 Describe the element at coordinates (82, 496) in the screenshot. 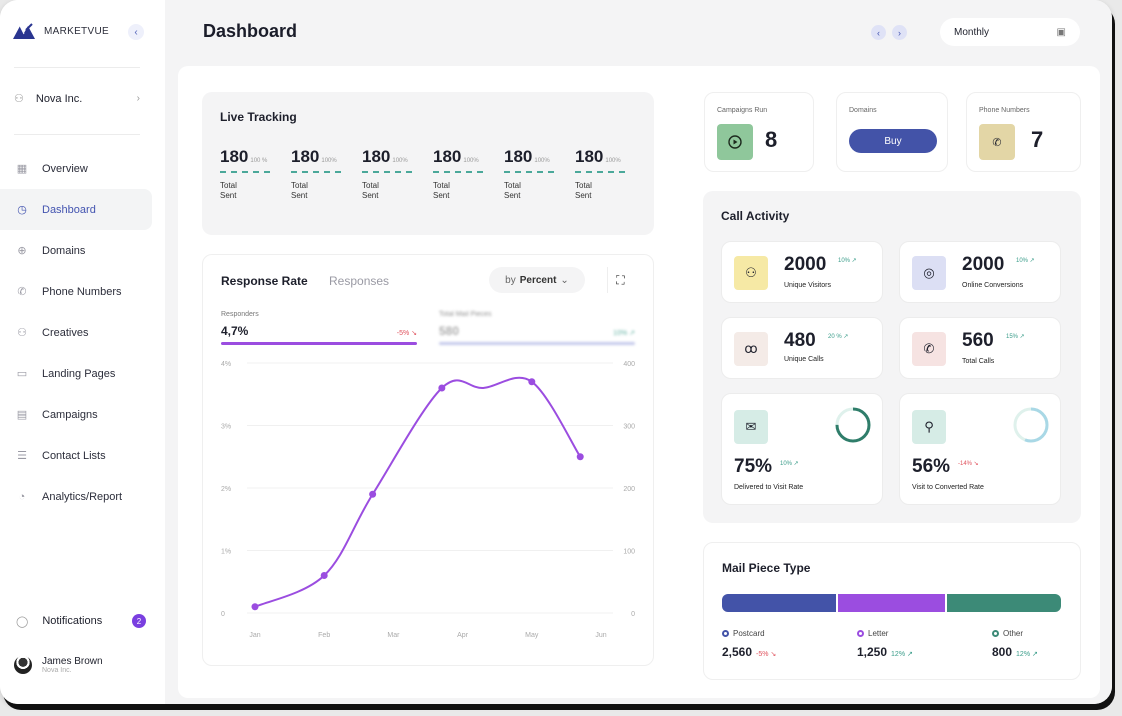

I see `sidebar-item-analytics-report: ◔ Analytics/Report` at that location.